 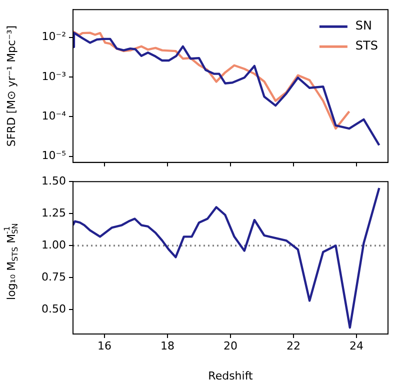 I want to click on y-tick-label: 10⁻⁴, so click(x=54, y=115).